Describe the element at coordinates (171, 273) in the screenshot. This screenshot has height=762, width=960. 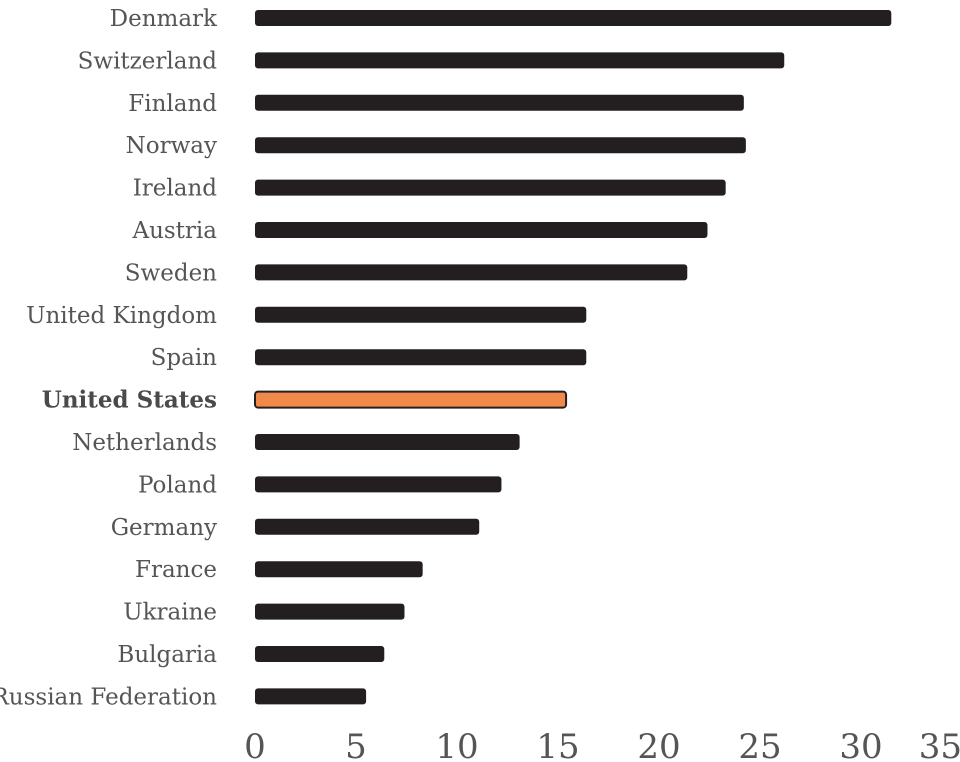
I see `category-label-sweden: Sweden` at that location.